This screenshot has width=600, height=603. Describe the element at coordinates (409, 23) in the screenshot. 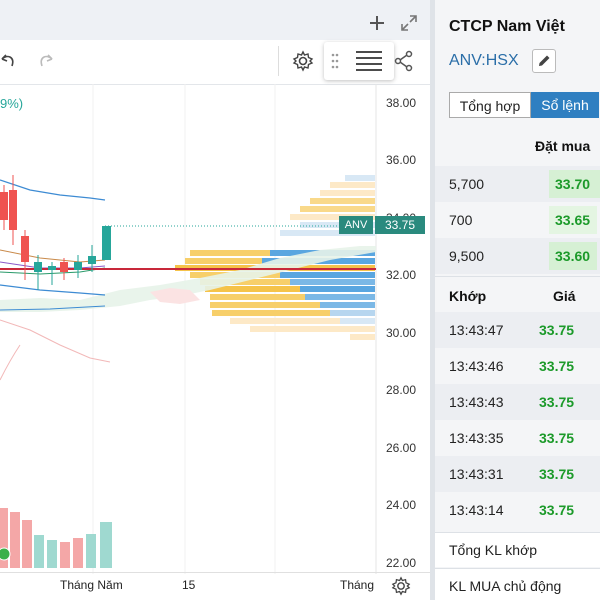

I see `expand-icon` at that location.